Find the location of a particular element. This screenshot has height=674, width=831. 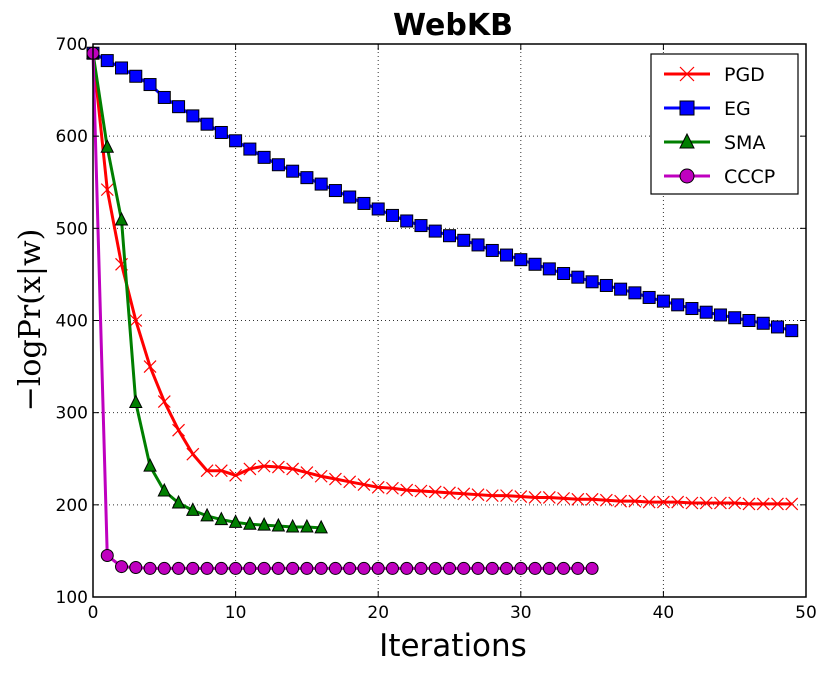

legend-label-eg: EG is located at coordinates (737, 109).